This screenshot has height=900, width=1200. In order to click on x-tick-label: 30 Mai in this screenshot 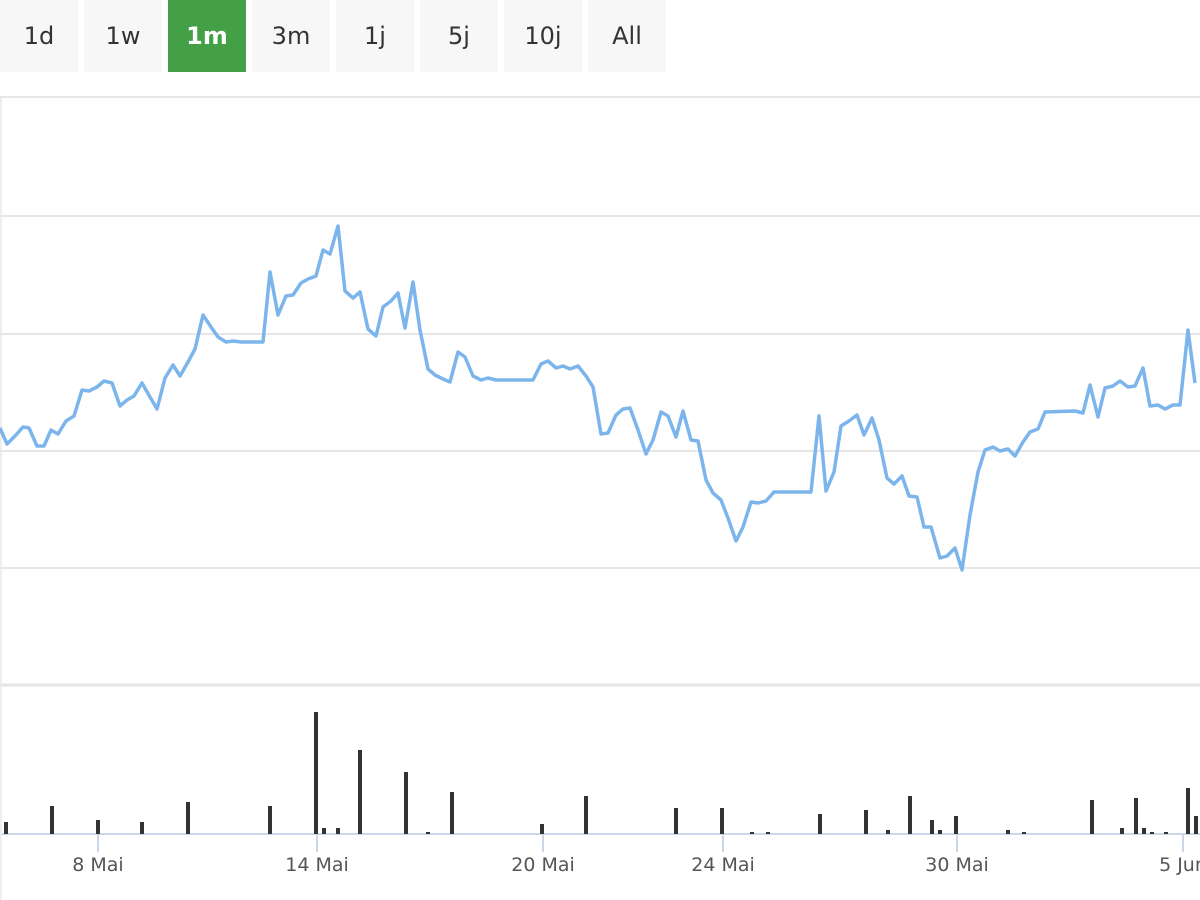, I will do `click(957, 865)`.